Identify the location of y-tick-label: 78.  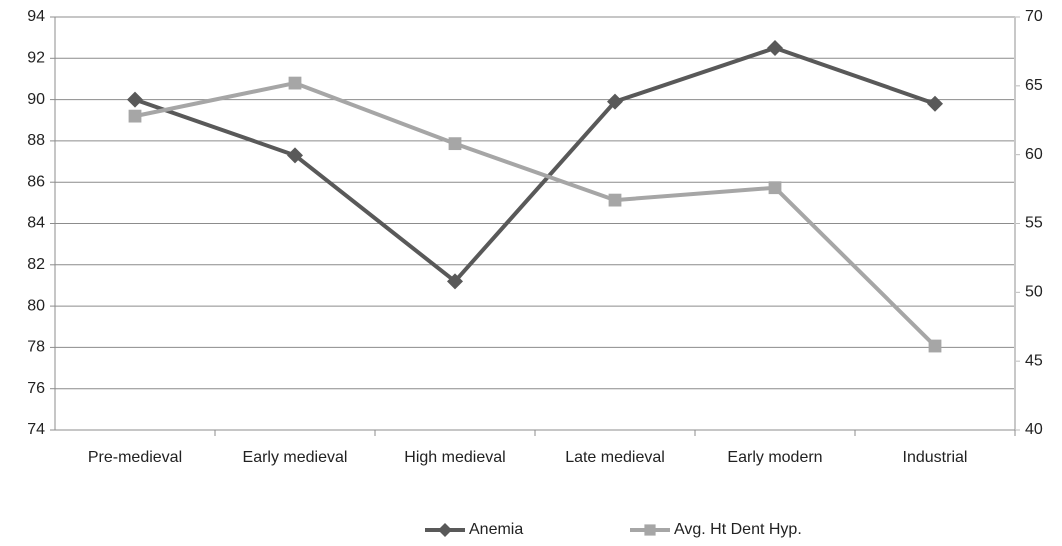
(36, 347).